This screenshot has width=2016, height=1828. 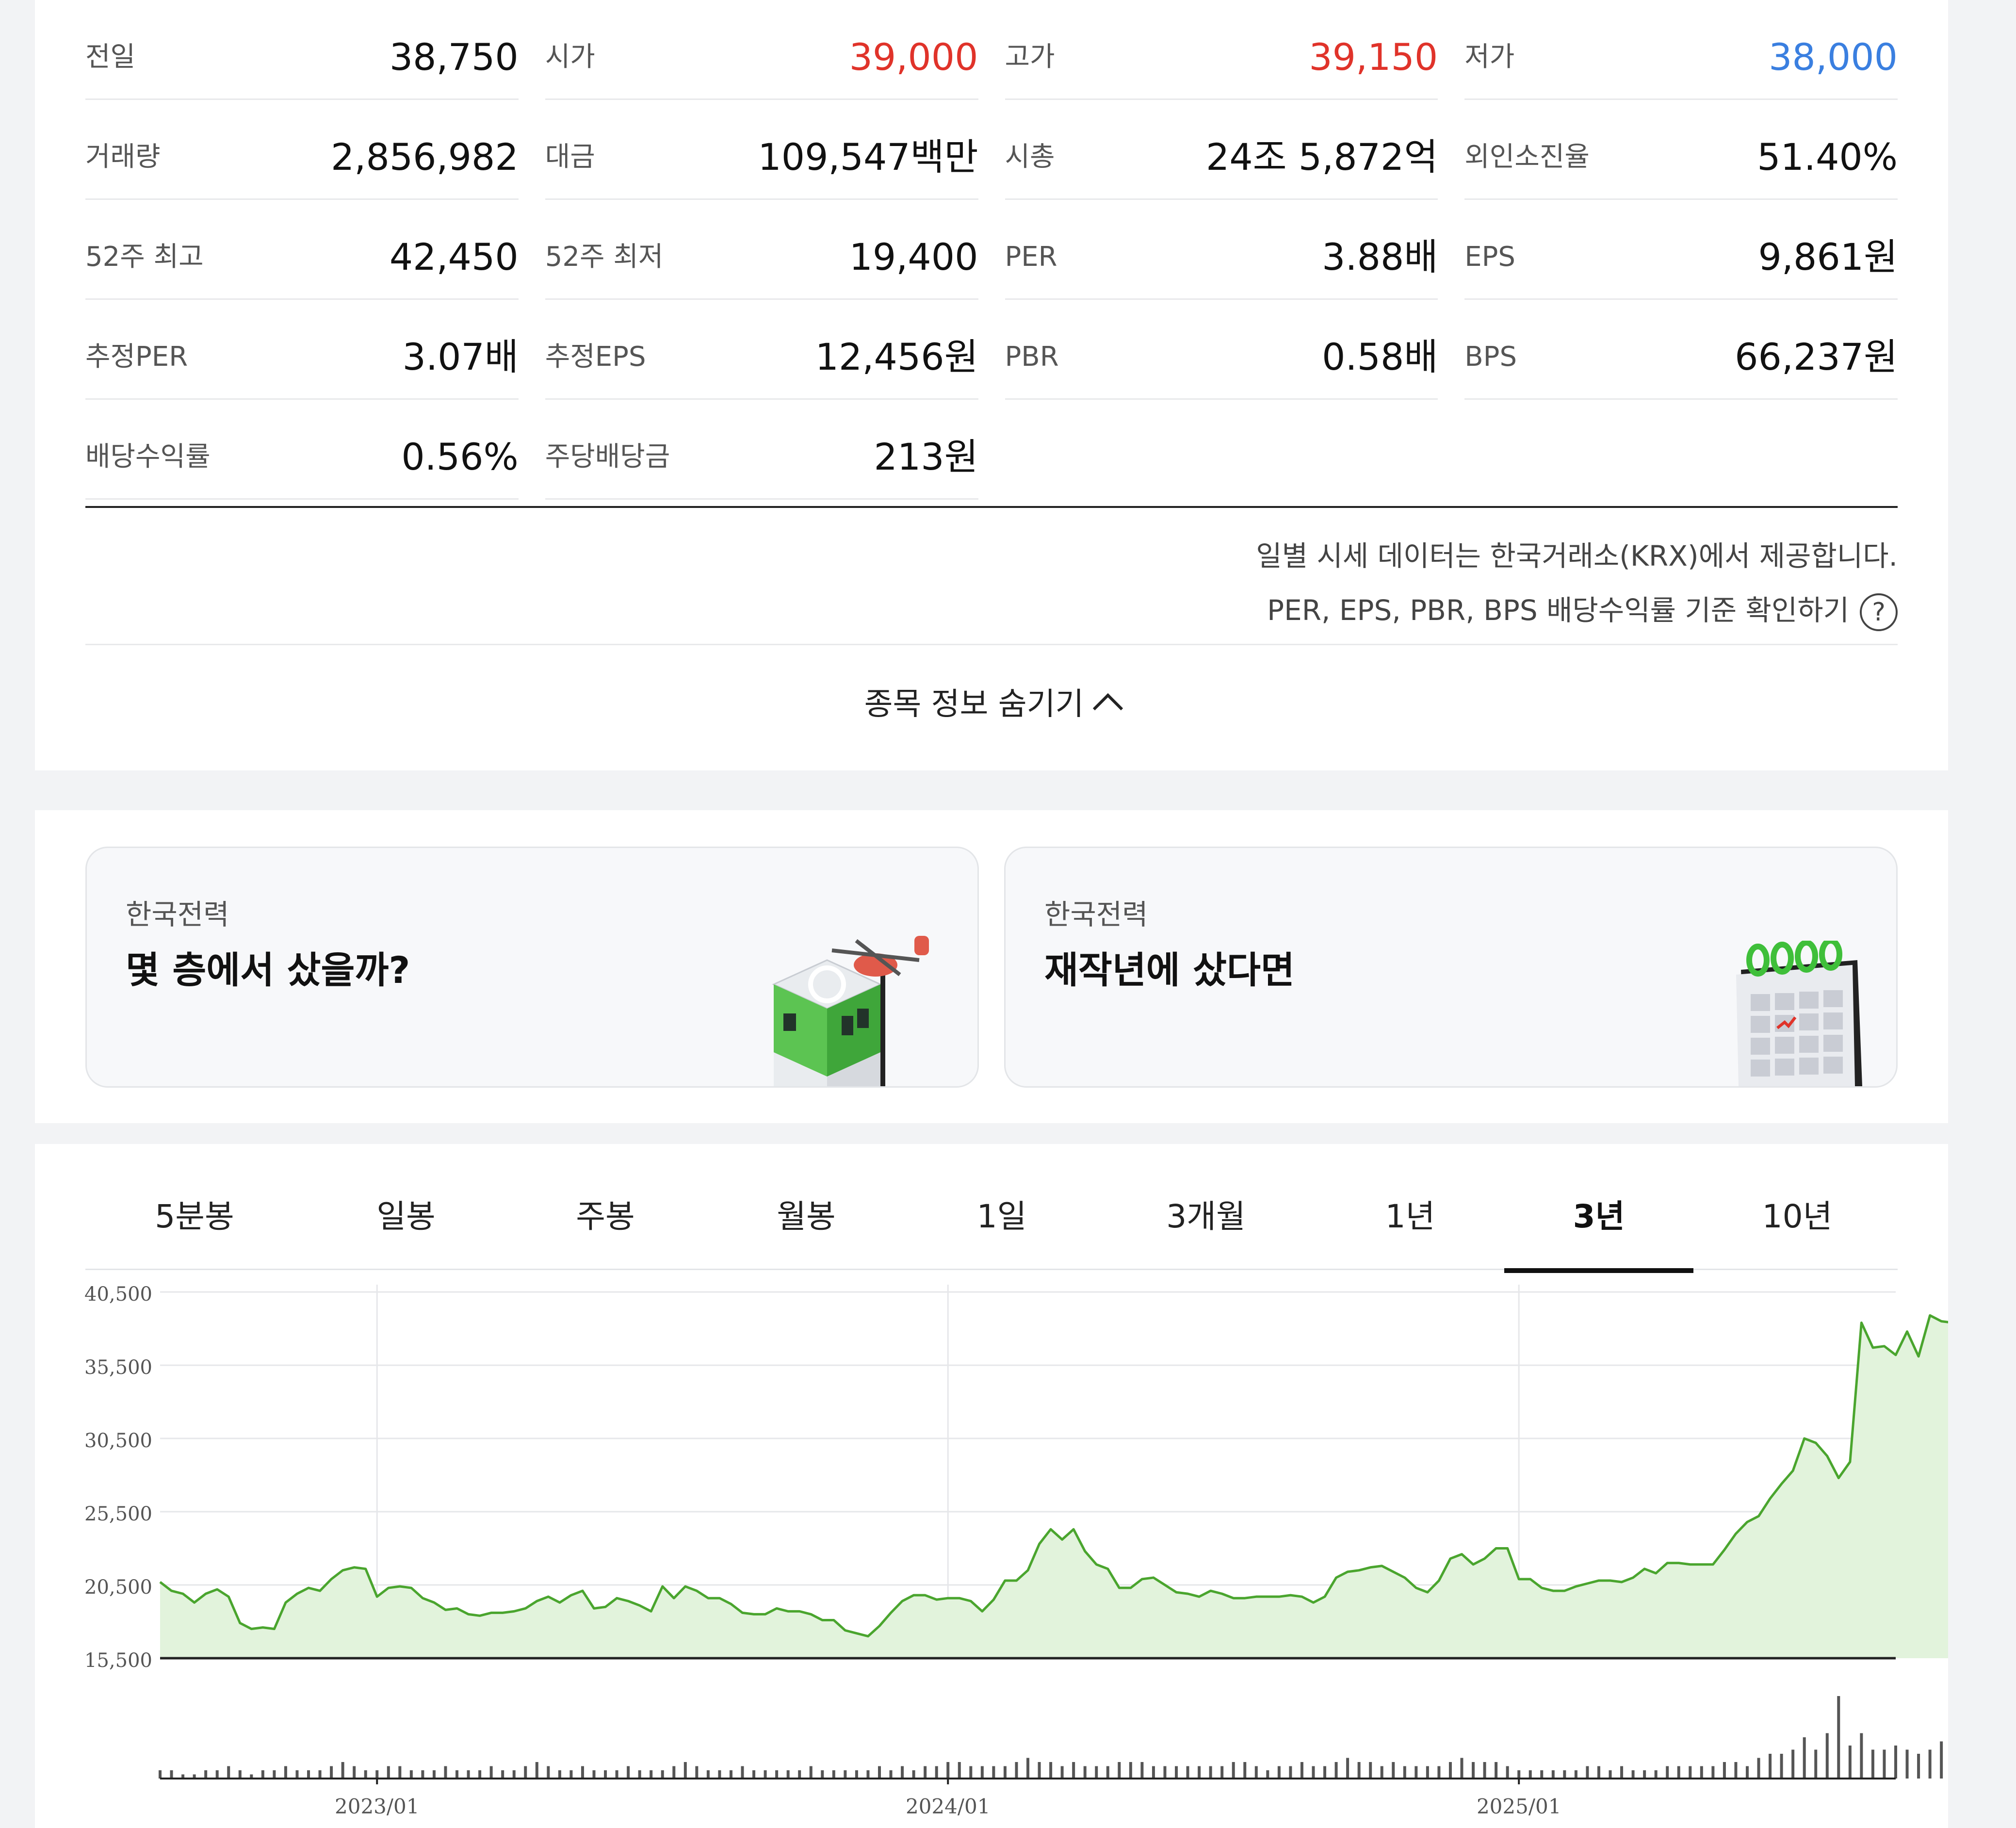 I want to click on hide-stock-info-button: 종목 정보 숨기기, so click(x=991, y=701).